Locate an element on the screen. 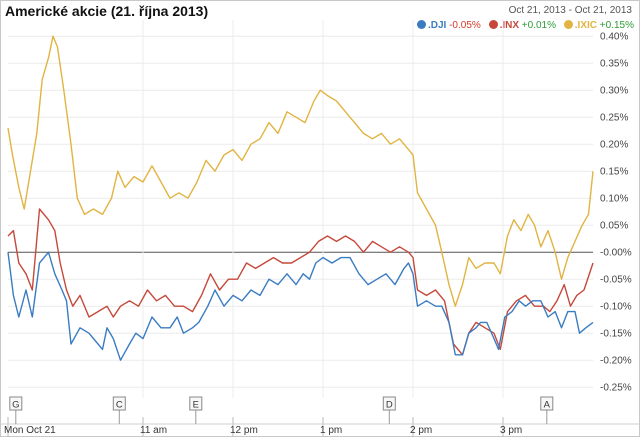 The image size is (640, 437). x-tick-label: 12 pm is located at coordinates (244, 430).